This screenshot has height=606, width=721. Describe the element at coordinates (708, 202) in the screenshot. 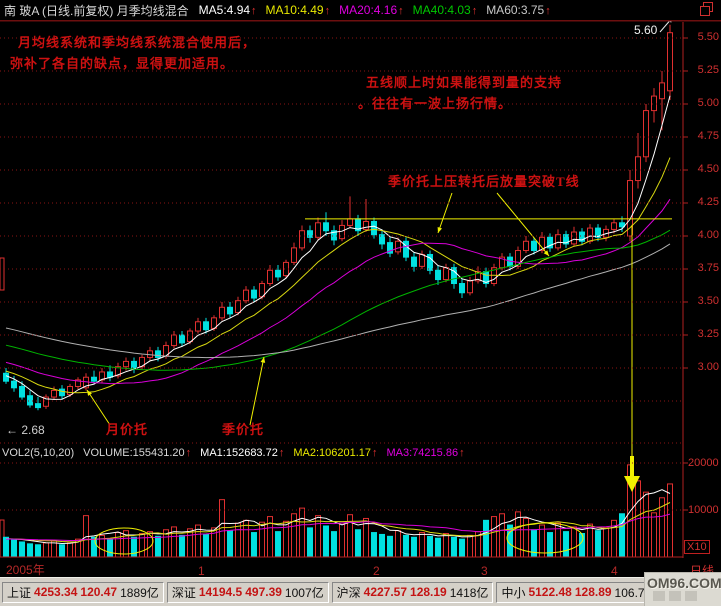

I see `price-tick-4.25: 4.25` at that location.